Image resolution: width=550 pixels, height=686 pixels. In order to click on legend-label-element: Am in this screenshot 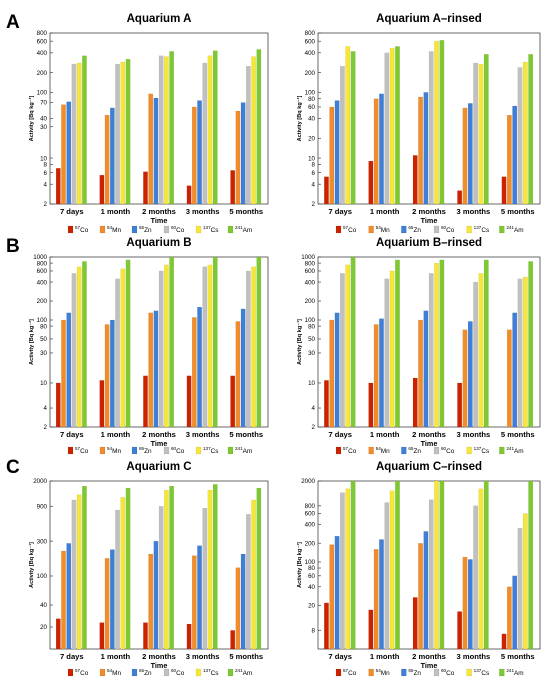, I will do `click(519, 451)`.